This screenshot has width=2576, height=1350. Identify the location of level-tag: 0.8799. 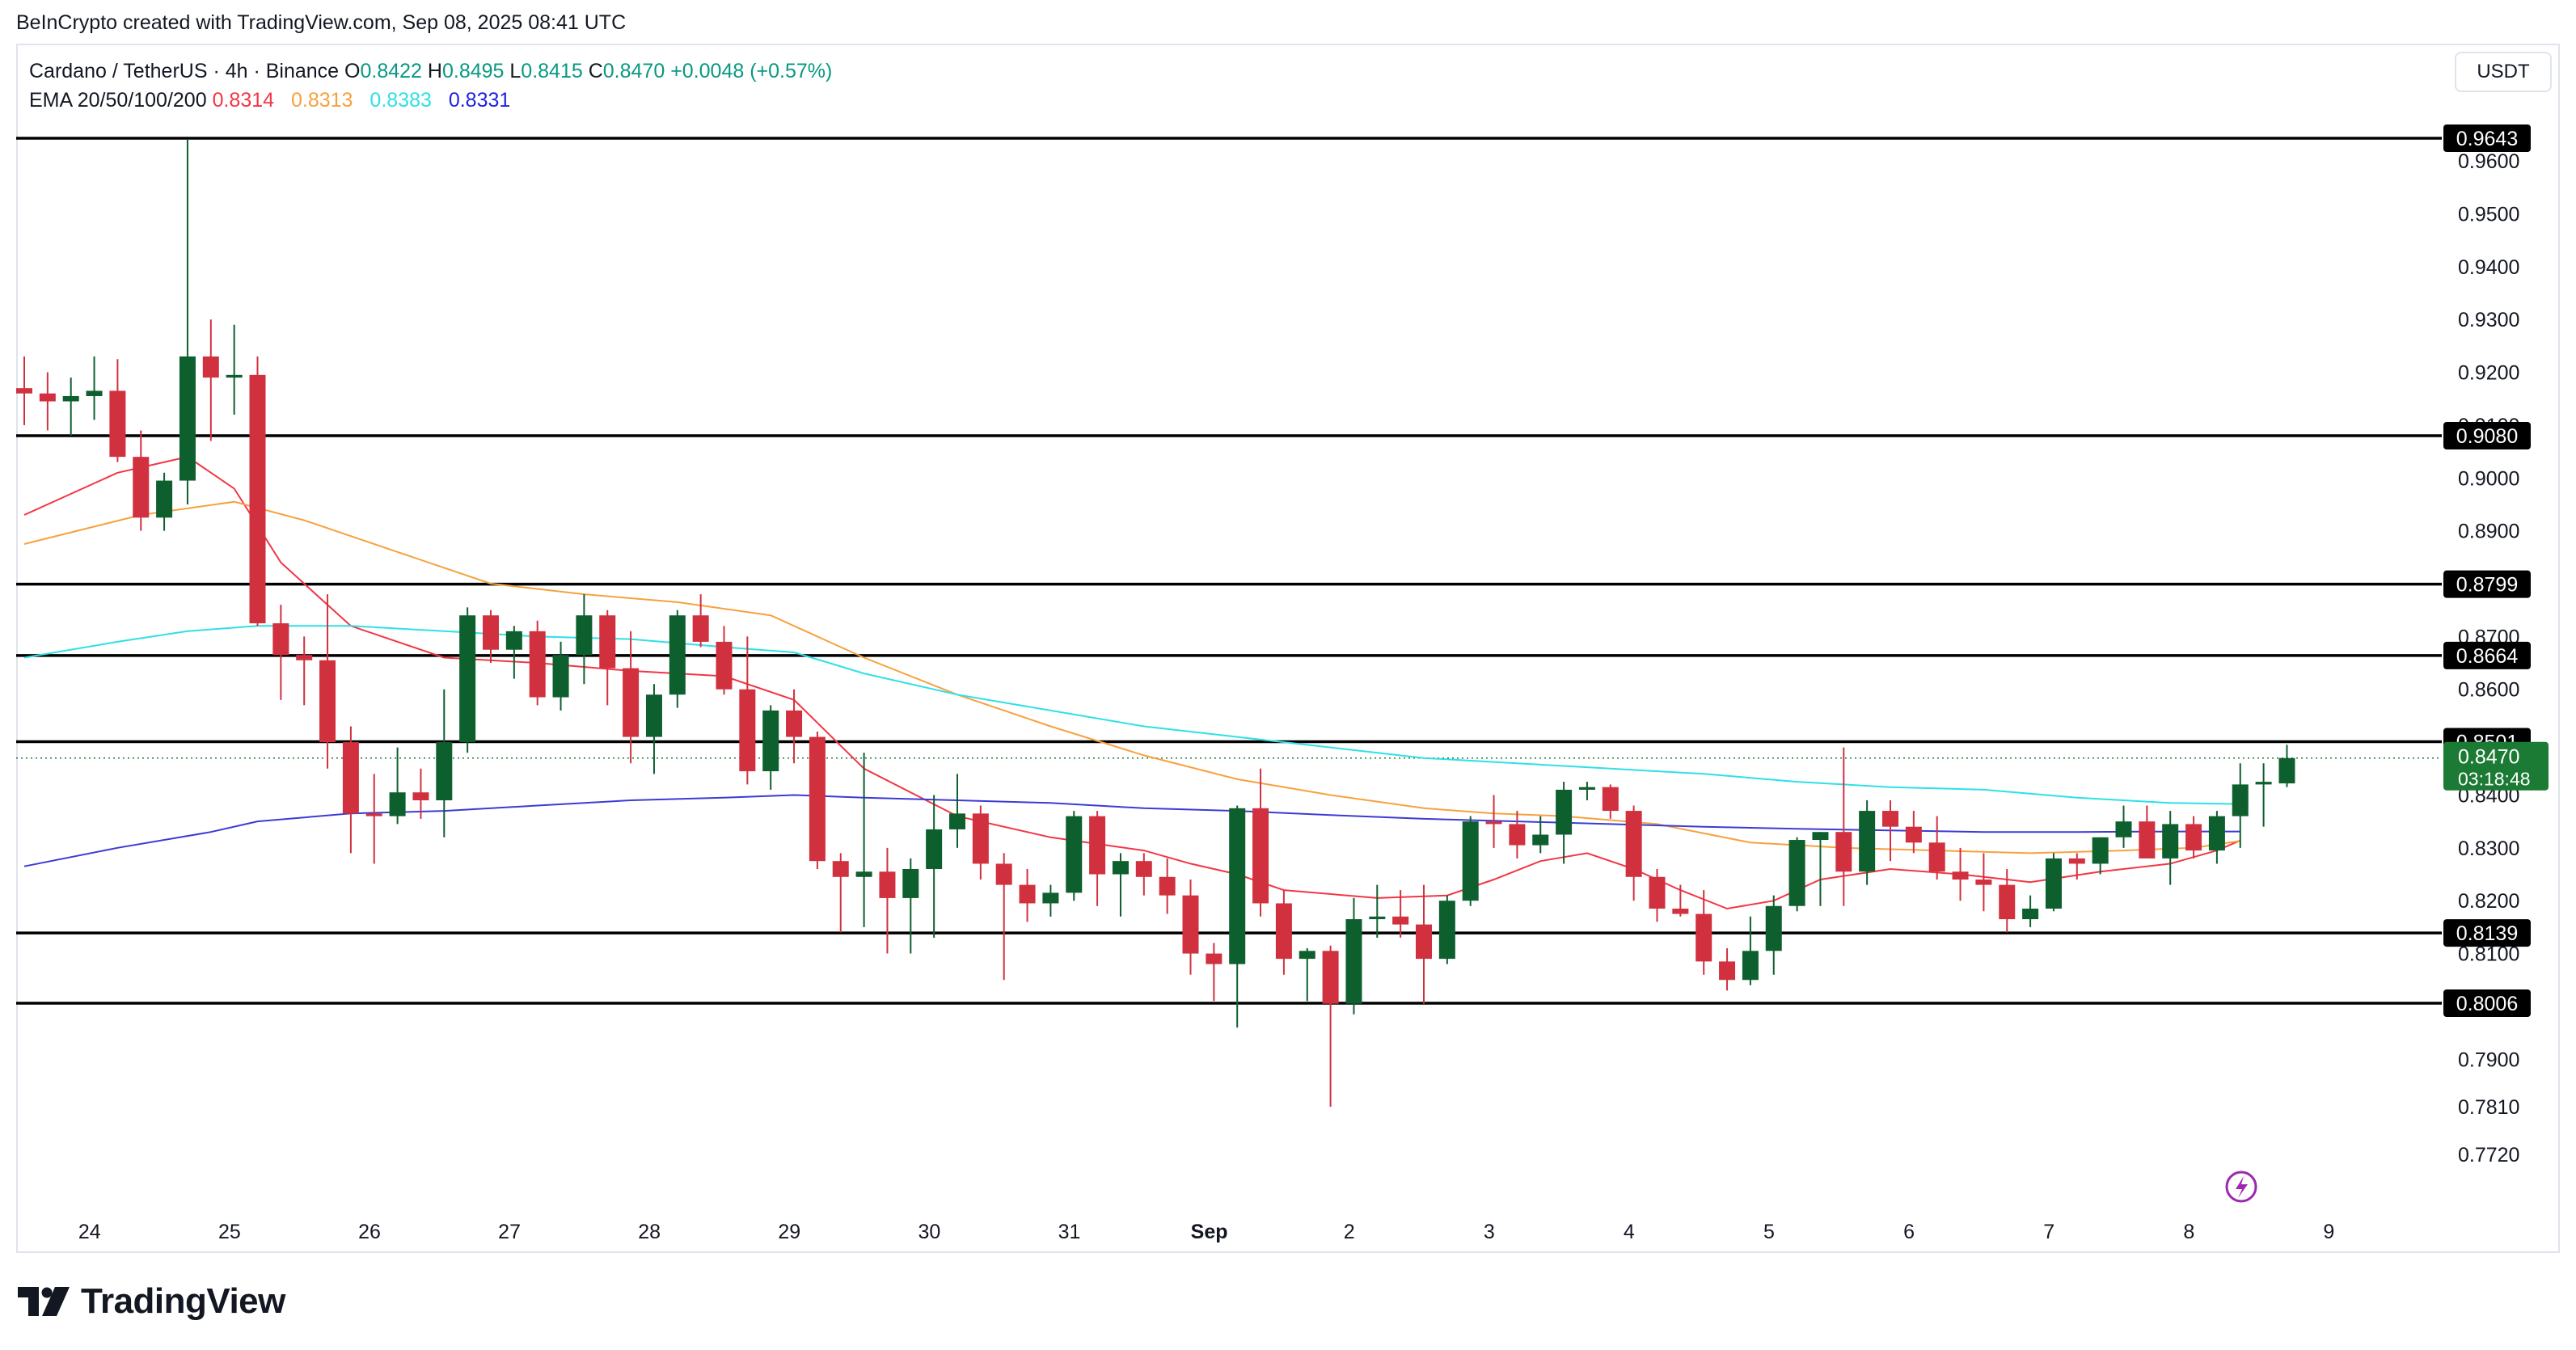
(2487, 584).